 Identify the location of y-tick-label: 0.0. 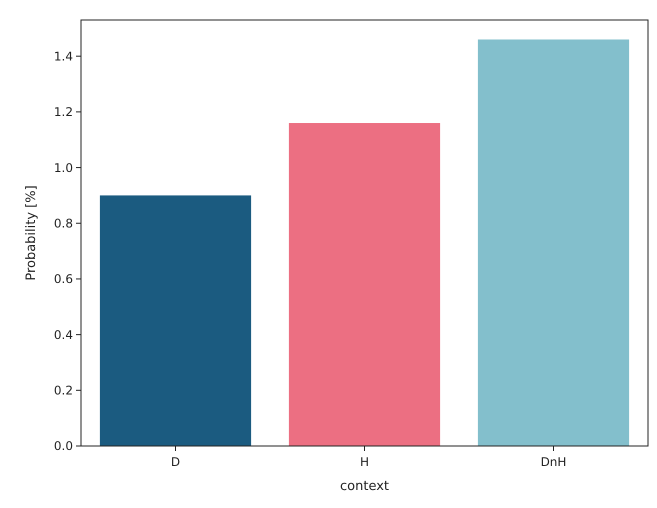
(63, 446).